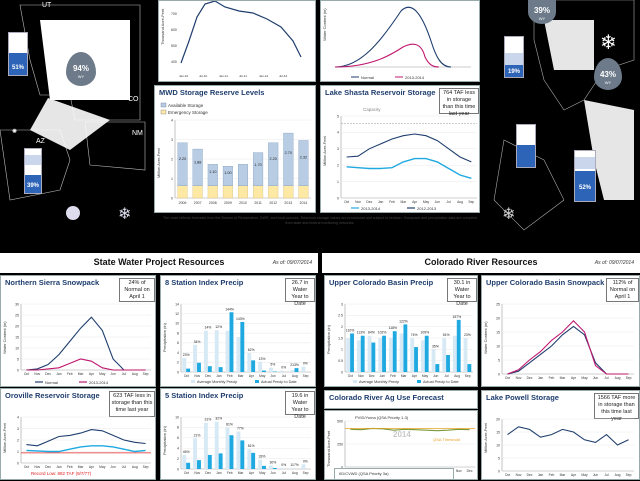 The height and width of the screenshot is (481, 640). I want to click on ns-xtick: Jul, so click(124, 374).